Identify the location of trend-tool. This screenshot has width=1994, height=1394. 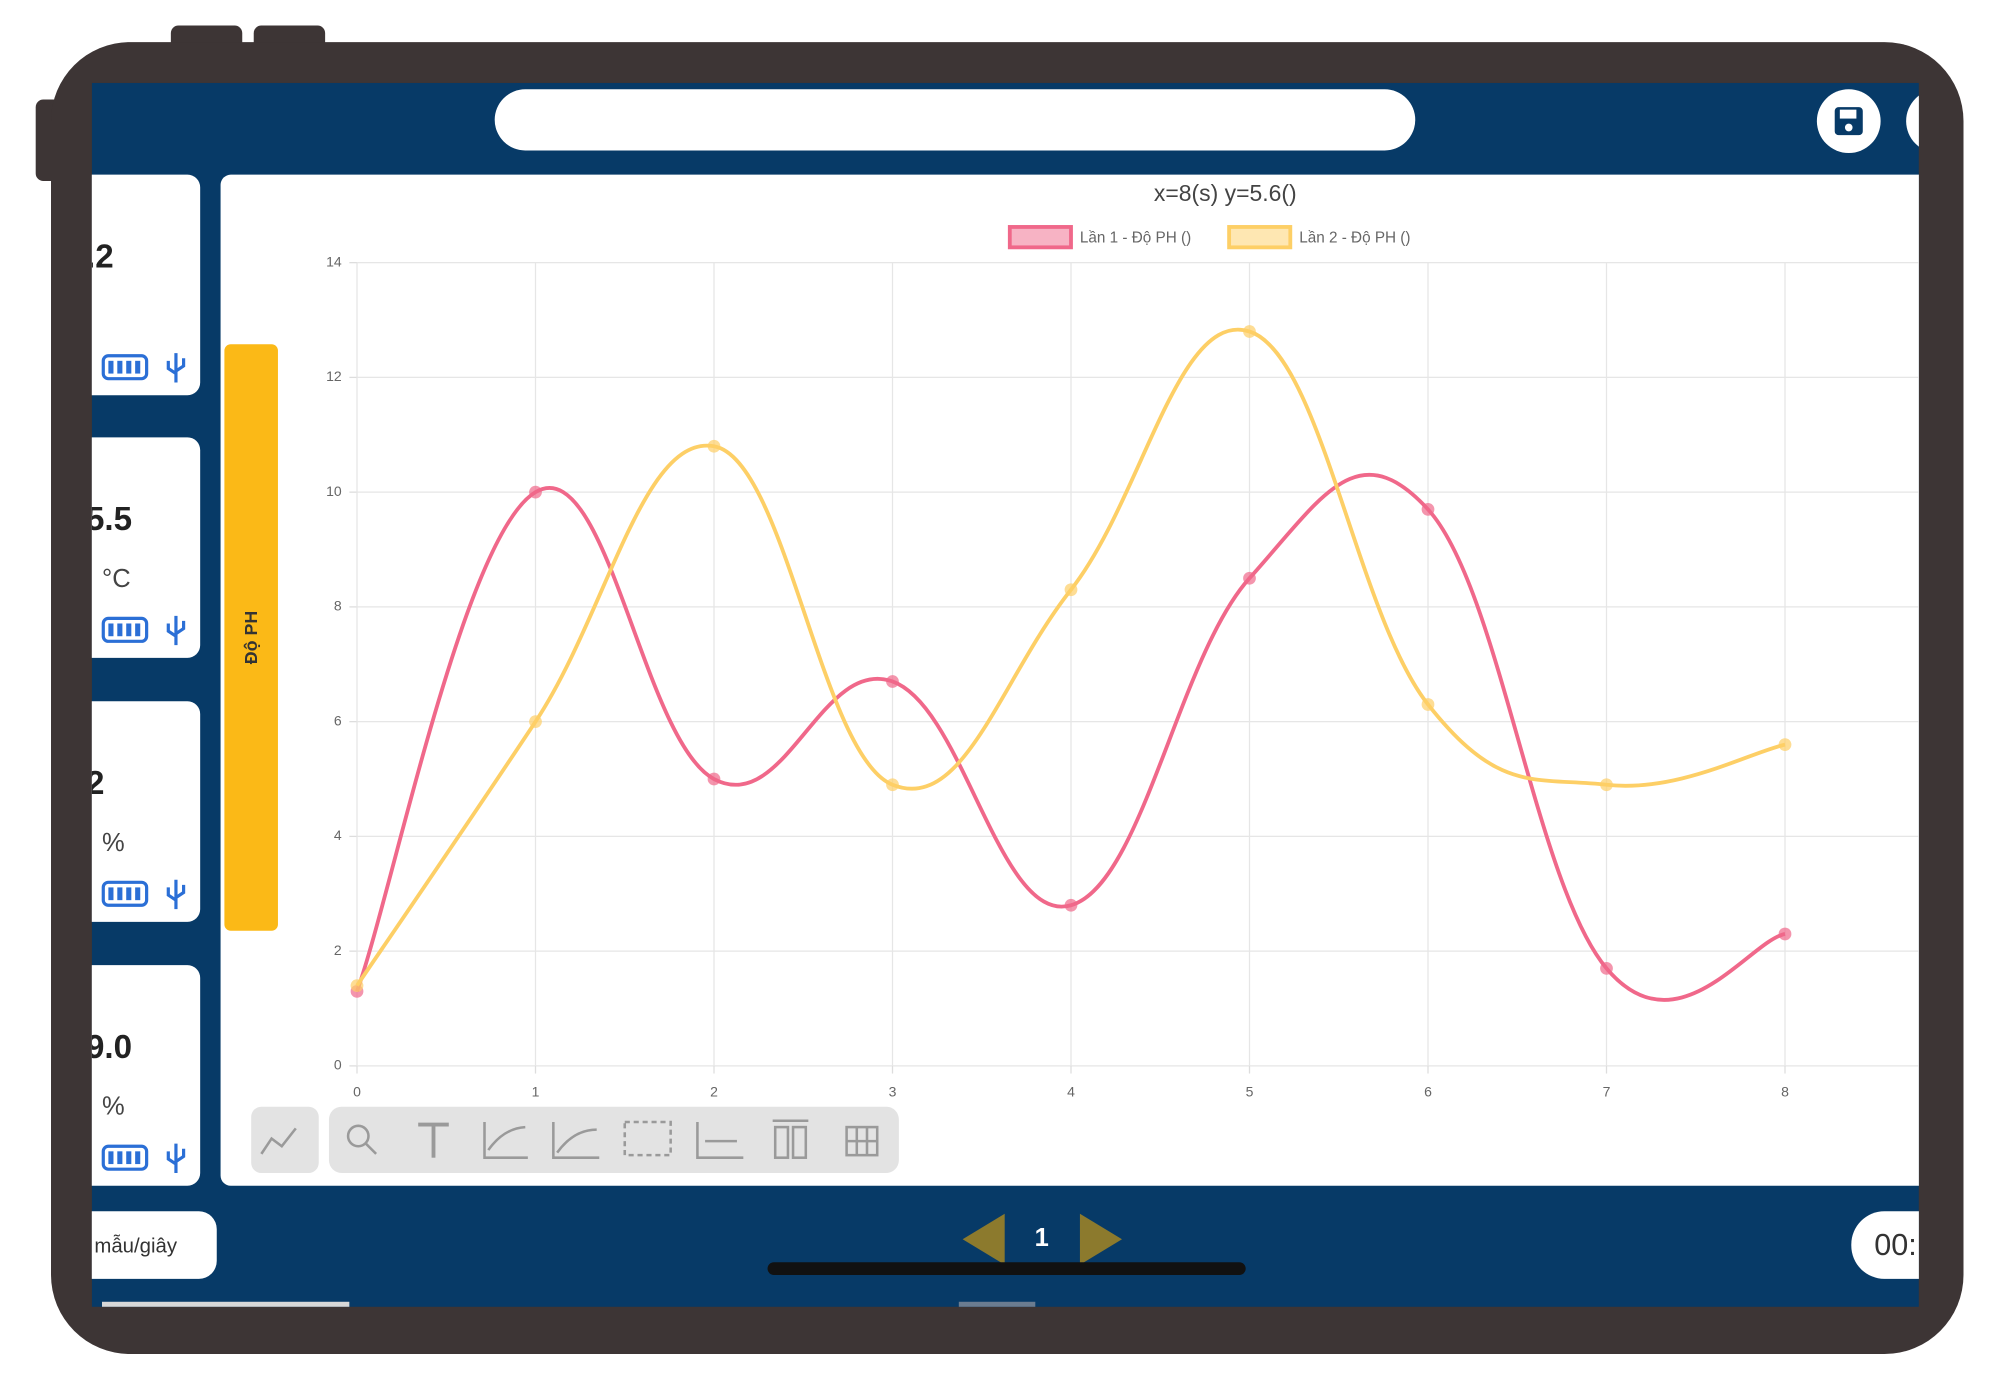
(576, 1140).